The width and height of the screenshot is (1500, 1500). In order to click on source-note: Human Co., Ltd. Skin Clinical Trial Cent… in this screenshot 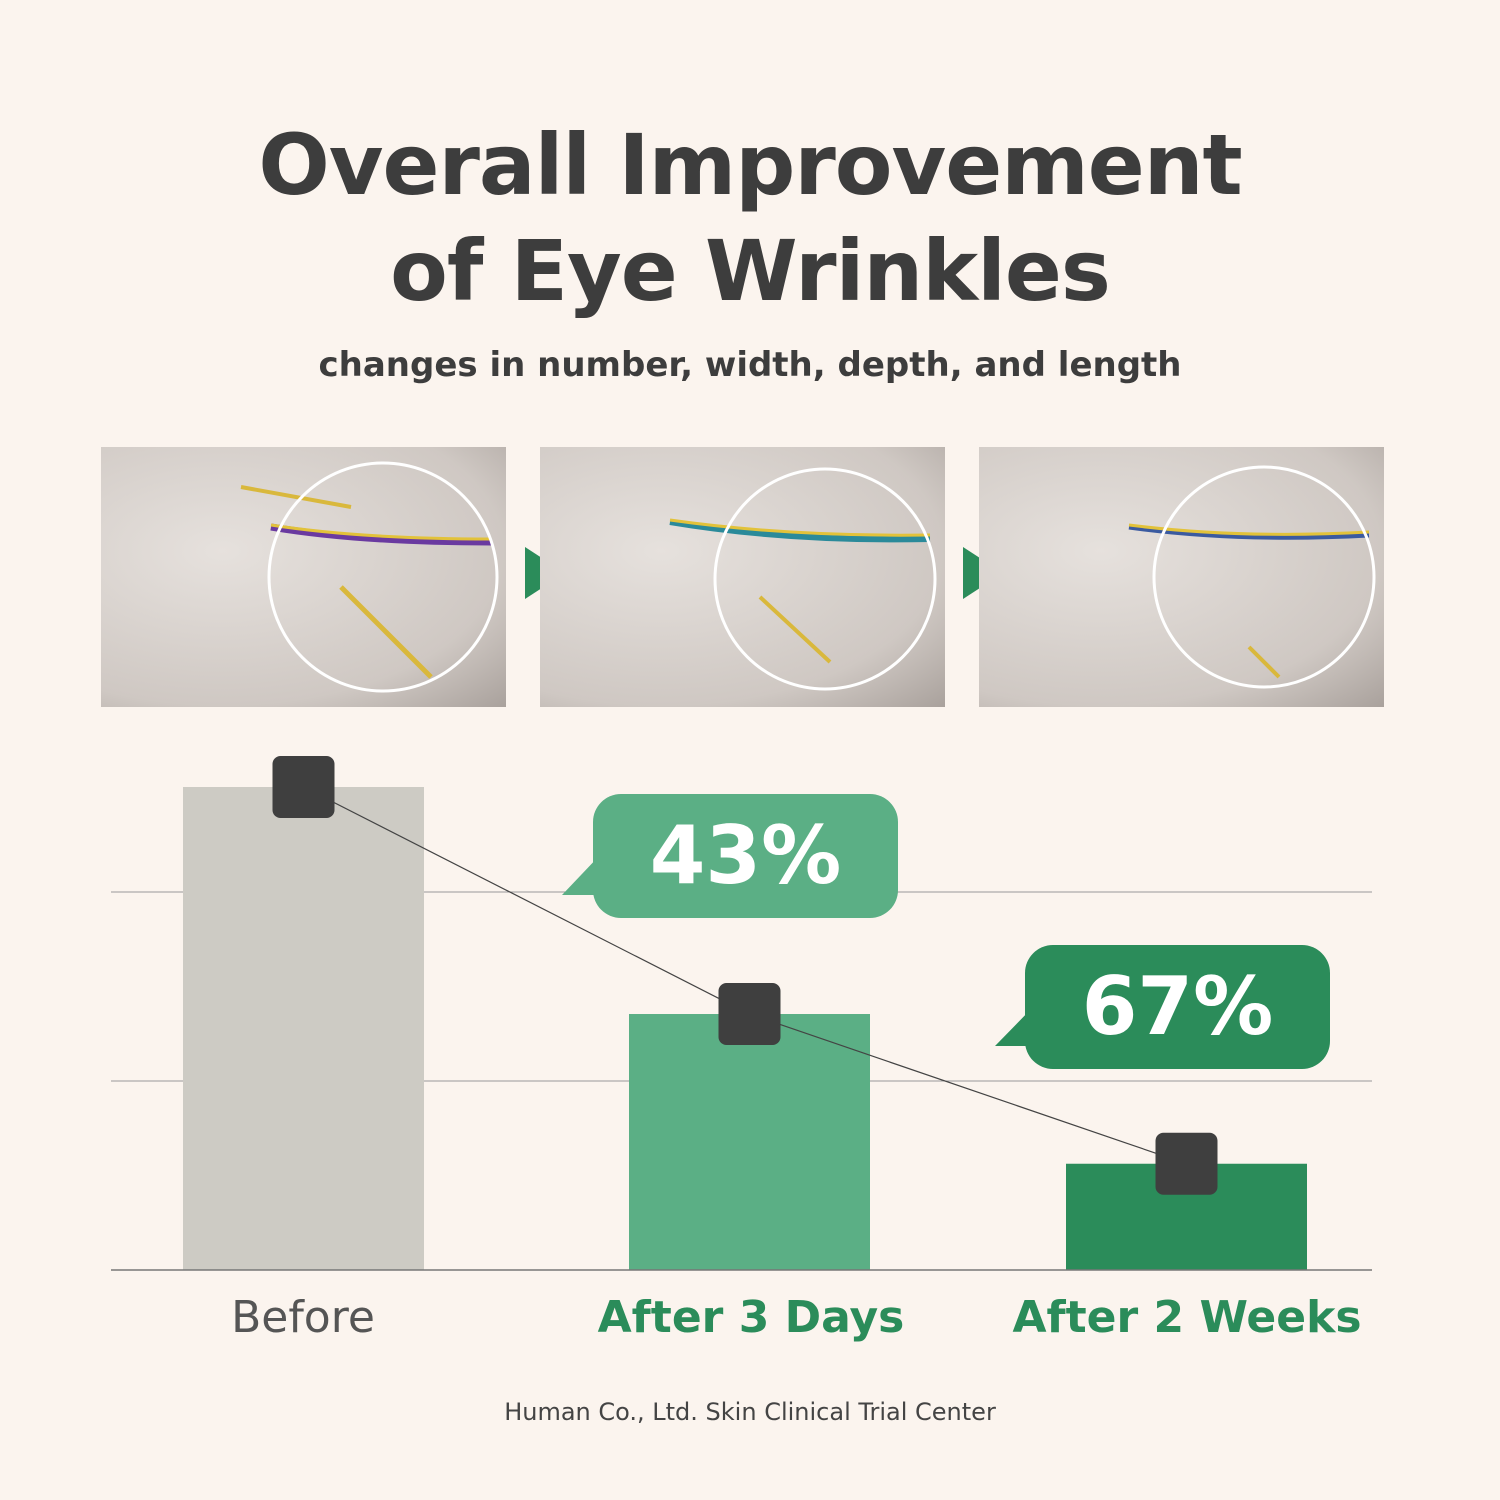, I will do `click(750, 1412)`.